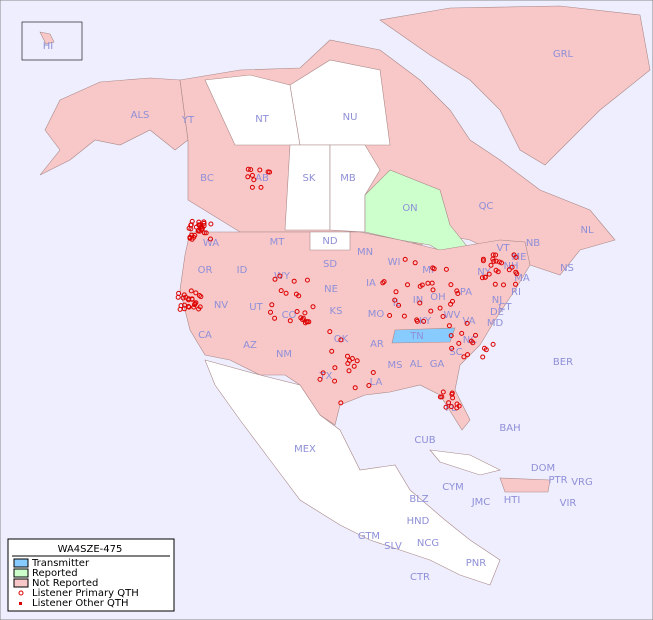 The height and width of the screenshot is (620, 653). Describe the element at coordinates (309, 178) in the screenshot. I see `region-label: SK` at that location.